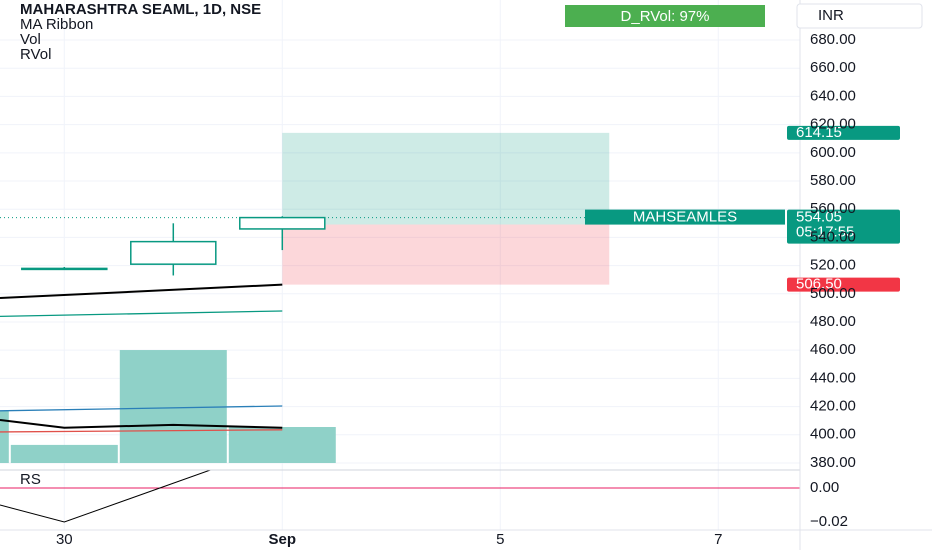 Image resolution: width=932 pixels, height=550 pixels. What do you see at coordinates (824, 487) in the screenshot?
I see `y-tick-label: 0.00` at bounding box center [824, 487].